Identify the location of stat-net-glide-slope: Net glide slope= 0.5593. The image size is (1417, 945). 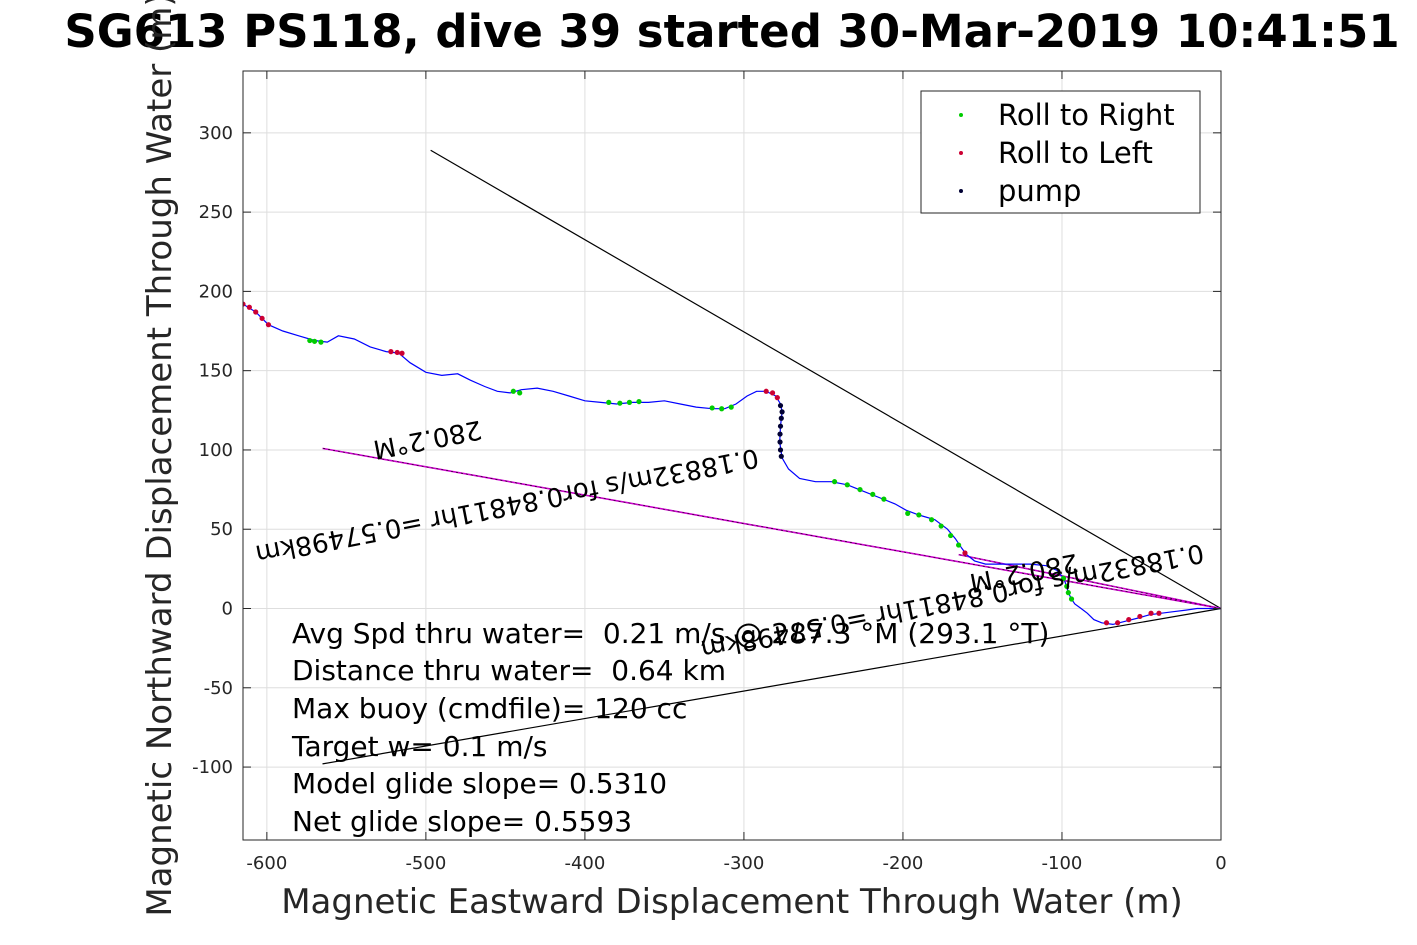
(462, 821).